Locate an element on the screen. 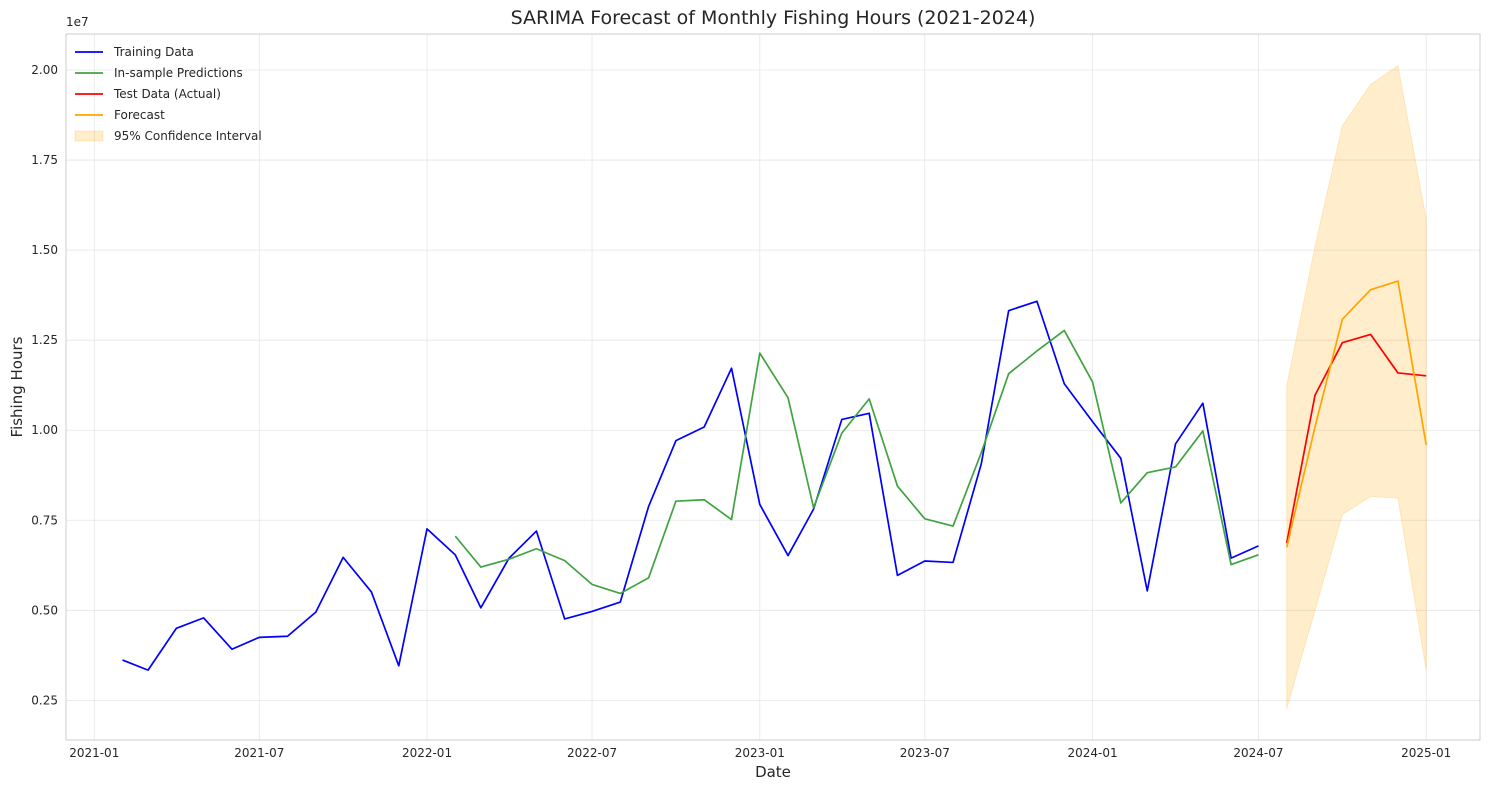 The height and width of the screenshot is (790, 1489). y-tick-label: 1.00 is located at coordinates (44, 430).